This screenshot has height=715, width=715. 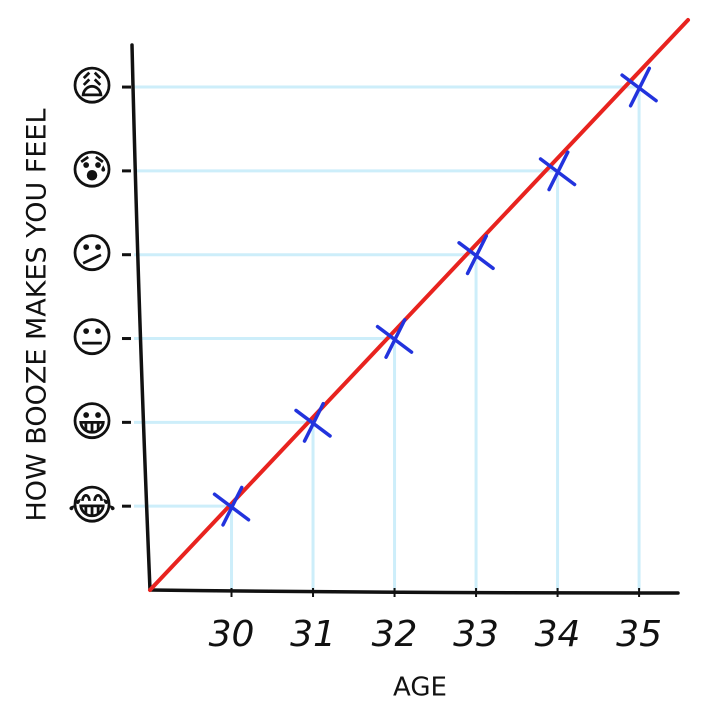 I want to click on x-tick-label: 35, so click(x=639, y=634).